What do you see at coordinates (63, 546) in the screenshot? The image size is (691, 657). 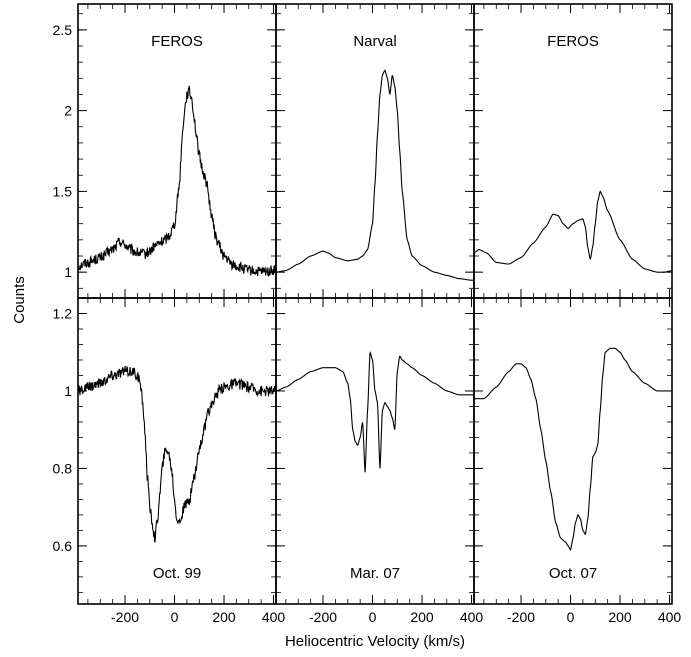 I see `y-tick-label: 0.6` at bounding box center [63, 546].